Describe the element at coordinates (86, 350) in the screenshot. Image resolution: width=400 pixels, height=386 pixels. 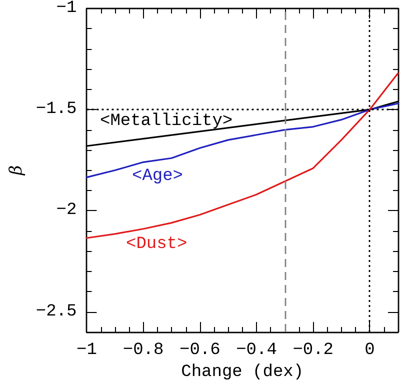
I see `x-tick-label: −1` at that location.